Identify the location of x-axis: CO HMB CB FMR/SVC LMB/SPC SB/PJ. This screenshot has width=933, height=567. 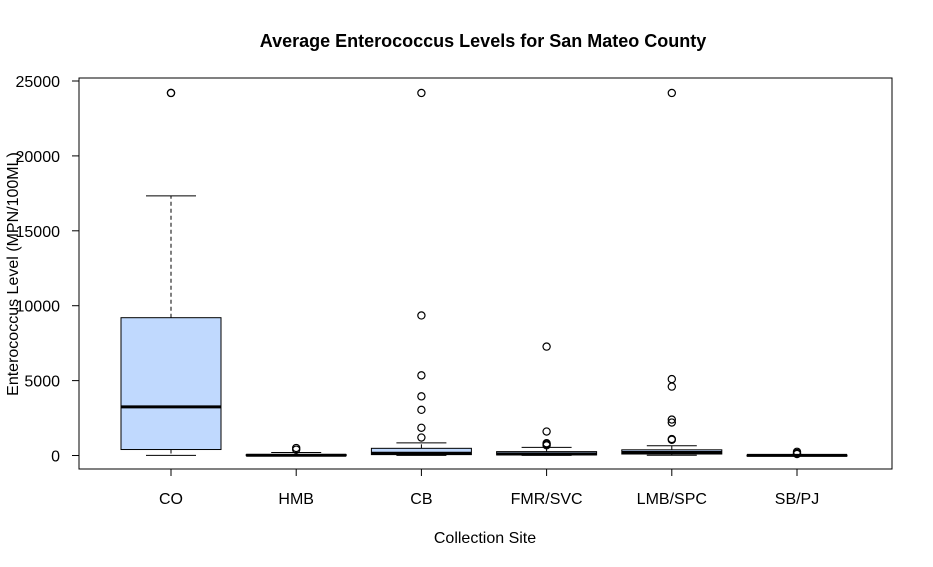
(489, 488).